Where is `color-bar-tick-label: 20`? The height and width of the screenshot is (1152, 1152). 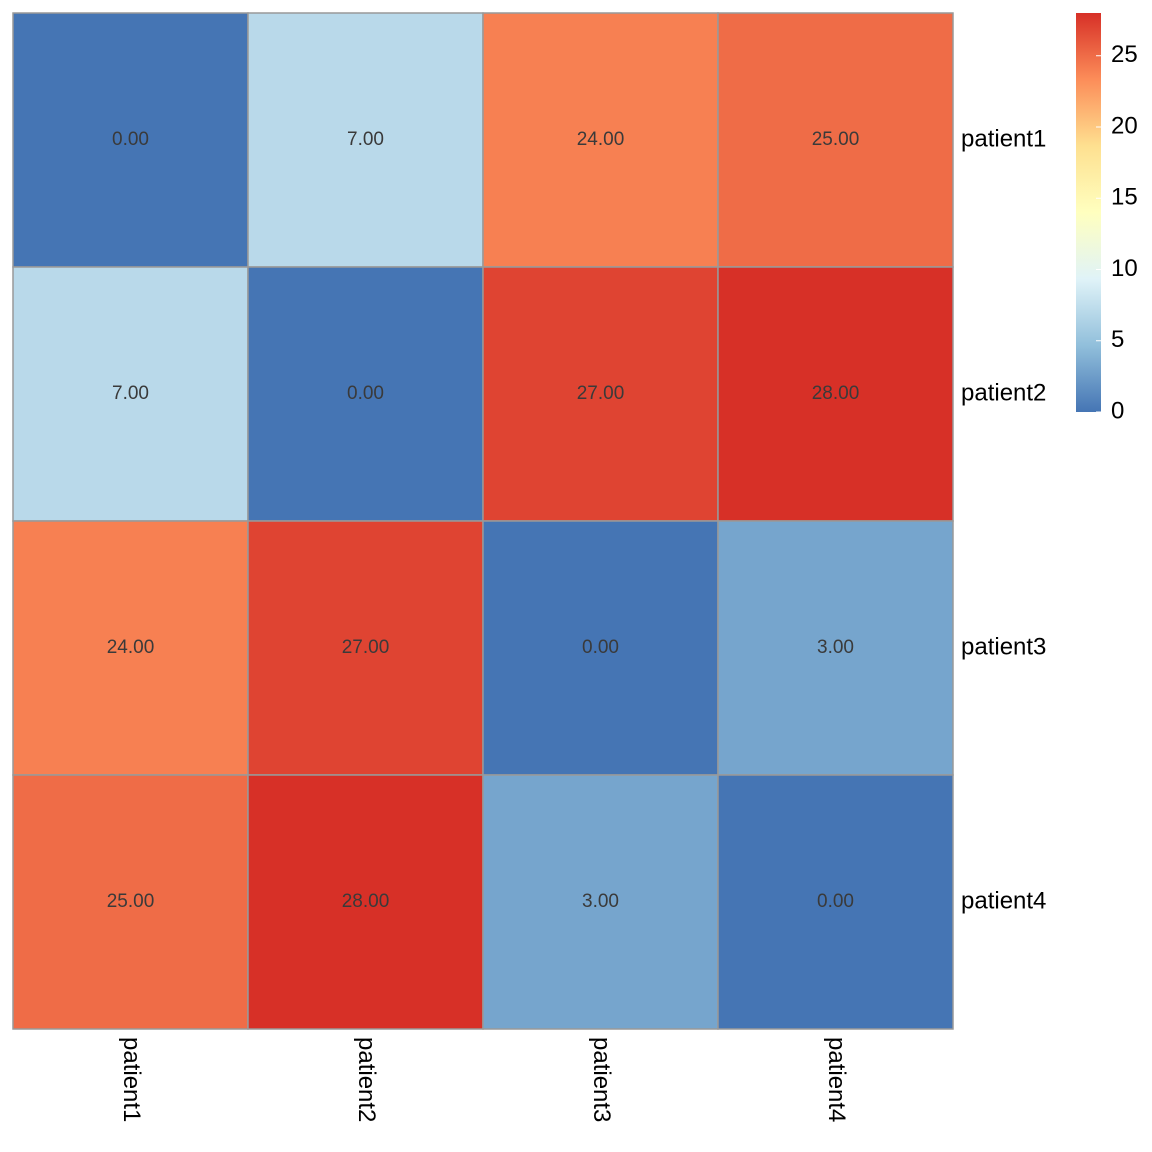
color-bar-tick-label: 20 is located at coordinates (1124, 125).